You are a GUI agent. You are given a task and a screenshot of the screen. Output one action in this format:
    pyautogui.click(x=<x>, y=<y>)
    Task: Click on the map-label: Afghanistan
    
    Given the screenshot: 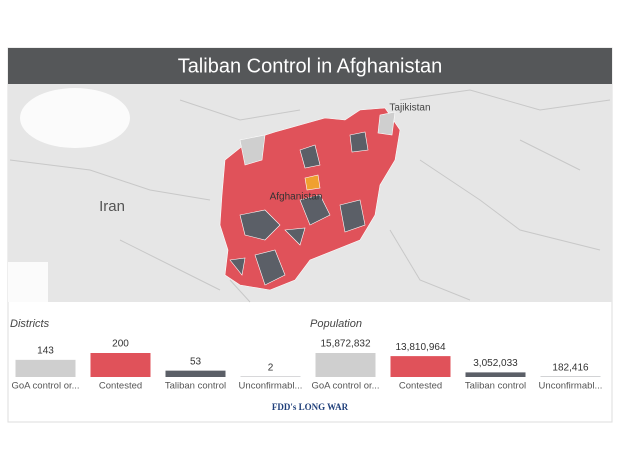 What is the action you would take?
    pyautogui.click(x=296, y=197)
    